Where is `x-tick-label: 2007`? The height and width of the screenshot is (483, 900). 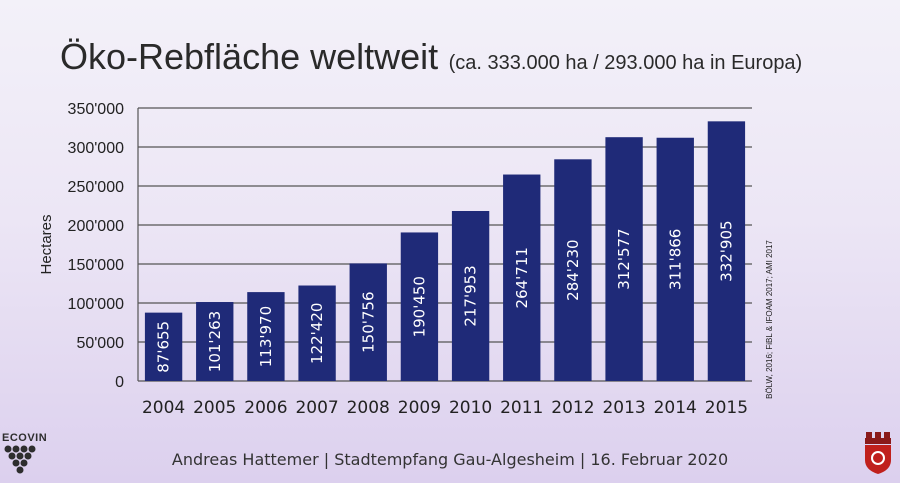 x-tick-label: 2007 is located at coordinates (316, 408).